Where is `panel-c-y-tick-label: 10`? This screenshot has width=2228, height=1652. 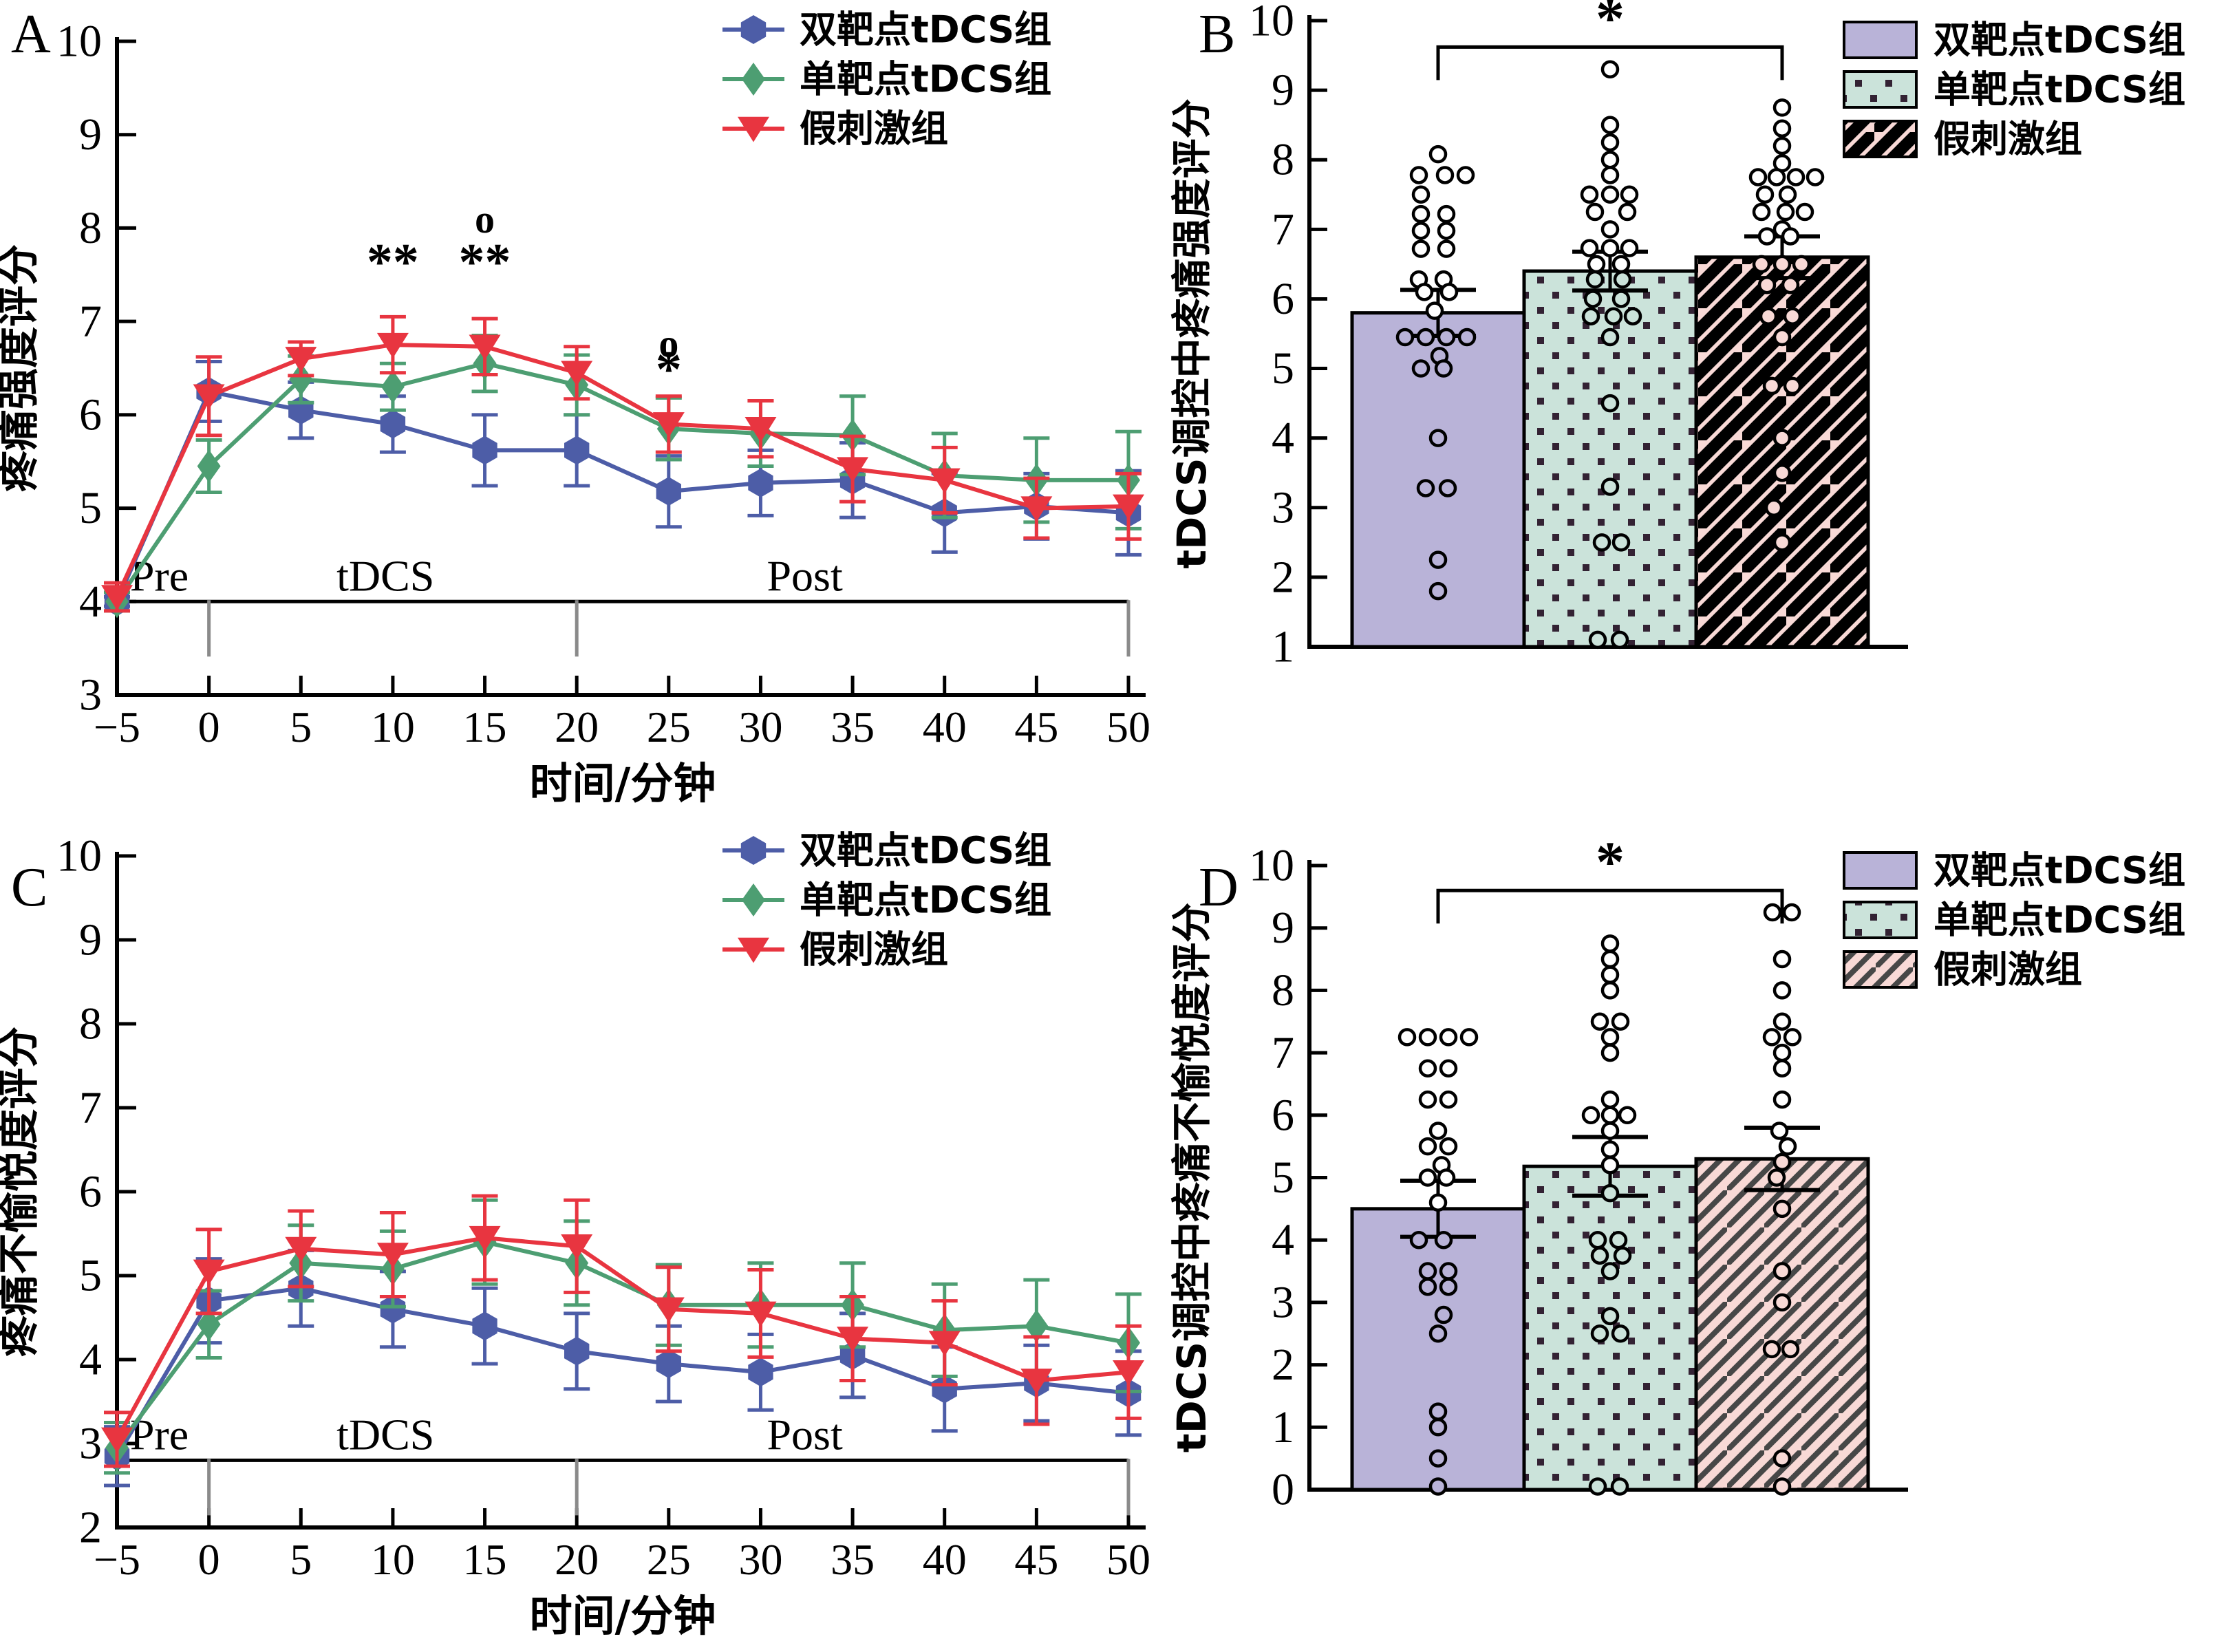 panel-c-y-tick-label: 10 is located at coordinates (79, 856).